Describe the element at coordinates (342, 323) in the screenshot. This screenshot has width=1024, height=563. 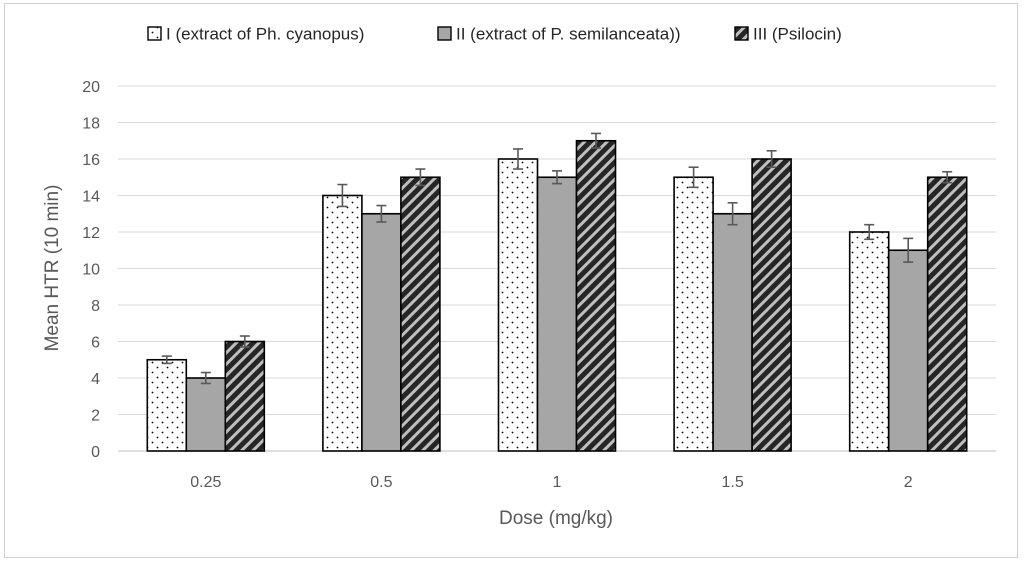
I see `bar-s1-0.5` at that location.